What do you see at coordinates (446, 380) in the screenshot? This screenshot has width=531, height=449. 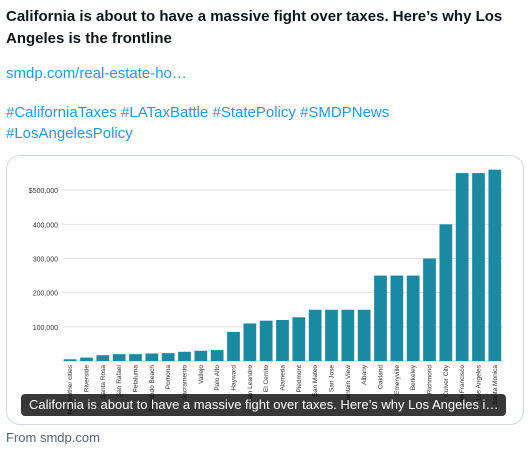 I see `x-tick-label: Culver City` at bounding box center [446, 380].